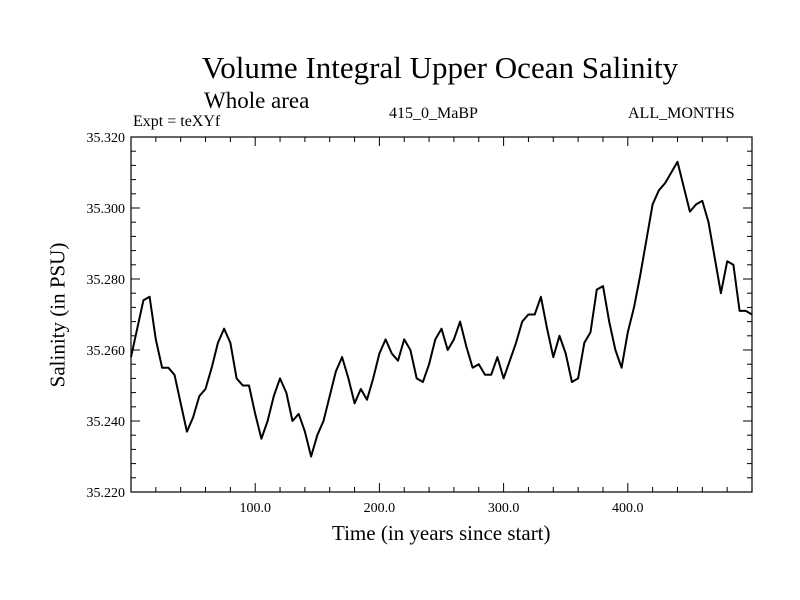 This screenshot has width=800, height=600. Describe the element at coordinates (380, 508) in the screenshot. I see `x-tick-label: 200.0` at that location.